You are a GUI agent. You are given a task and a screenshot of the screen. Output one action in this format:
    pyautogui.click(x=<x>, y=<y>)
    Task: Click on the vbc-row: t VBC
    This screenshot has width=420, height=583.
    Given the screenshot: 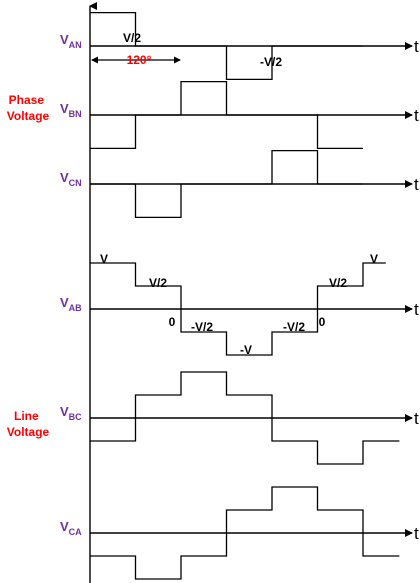 What is the action you would take?
    pyautogui.click(x=239, y=418)
    